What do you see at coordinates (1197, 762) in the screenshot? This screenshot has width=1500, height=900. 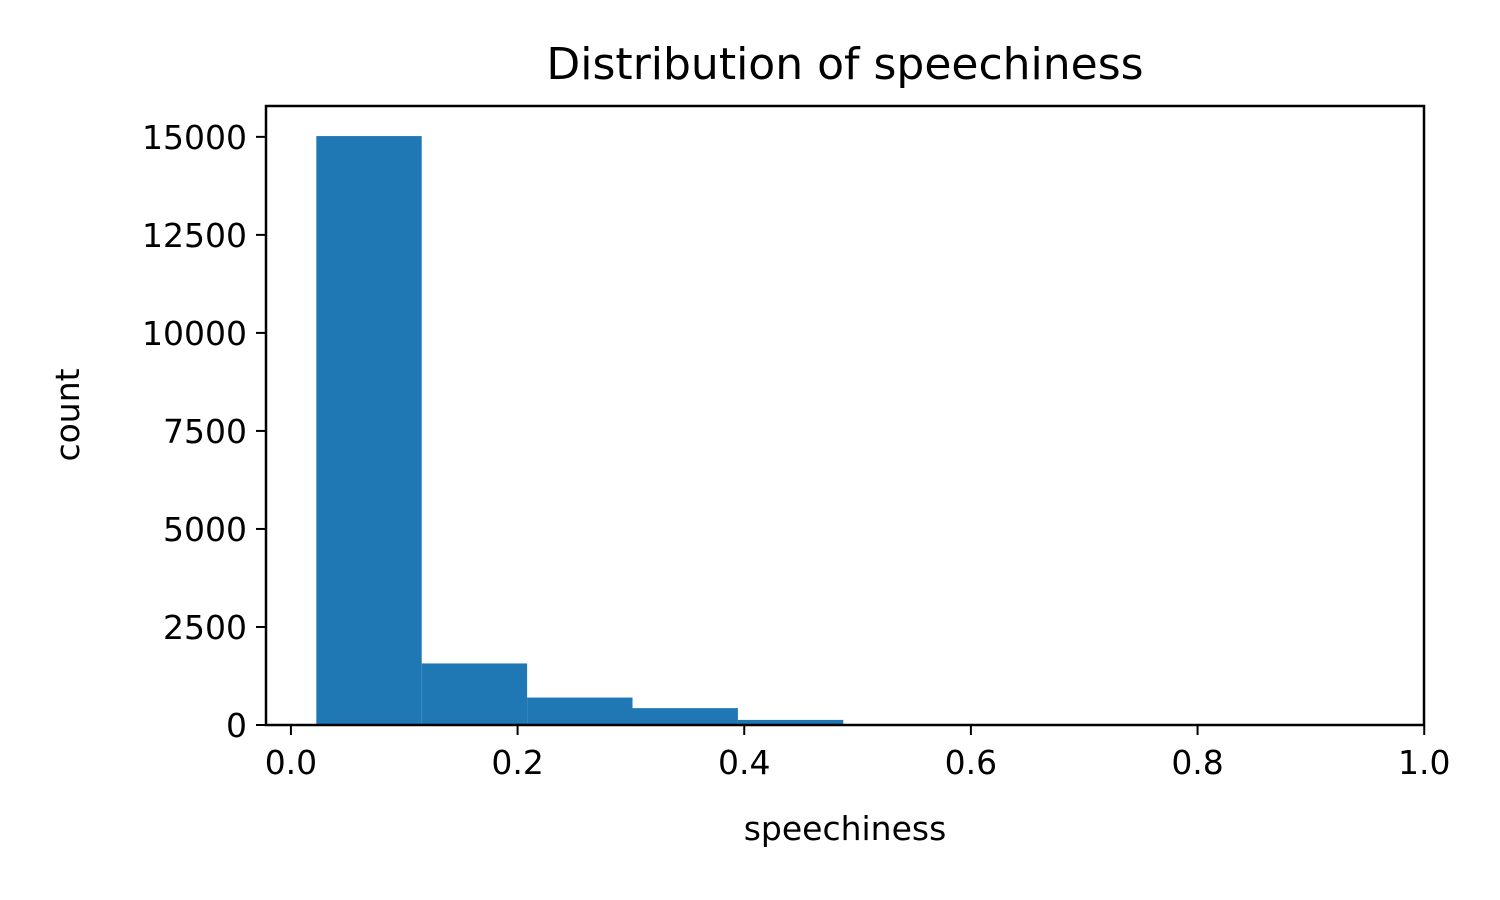 I see `x-tick-label-4: 0.8` at bounding box center [1197, 762].